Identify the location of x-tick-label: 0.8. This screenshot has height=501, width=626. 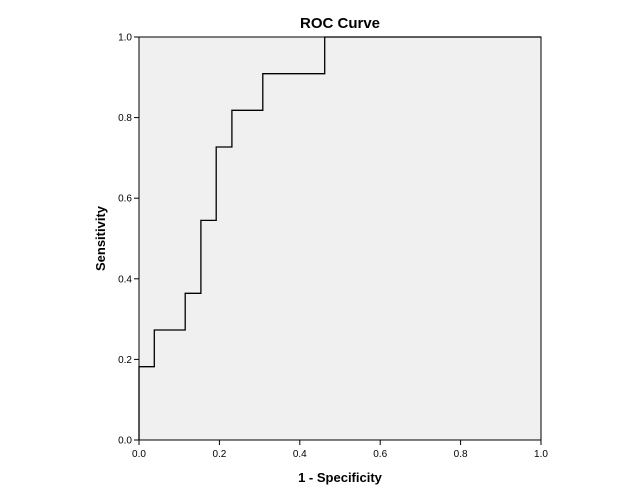
(461, 454).